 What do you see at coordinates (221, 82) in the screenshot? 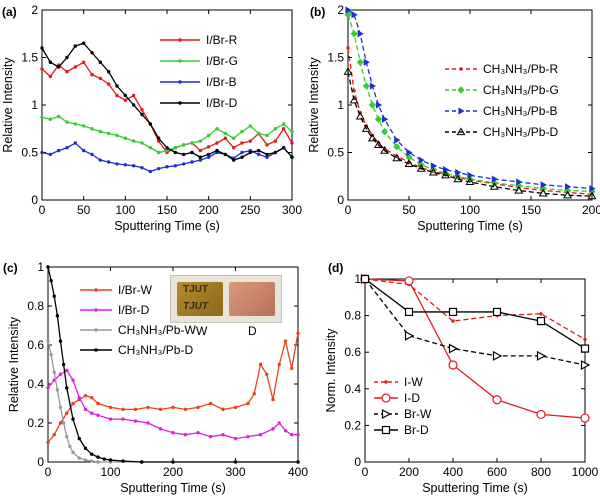
I see `legend-label: I/Br-B` at bounding box center [221, 82].